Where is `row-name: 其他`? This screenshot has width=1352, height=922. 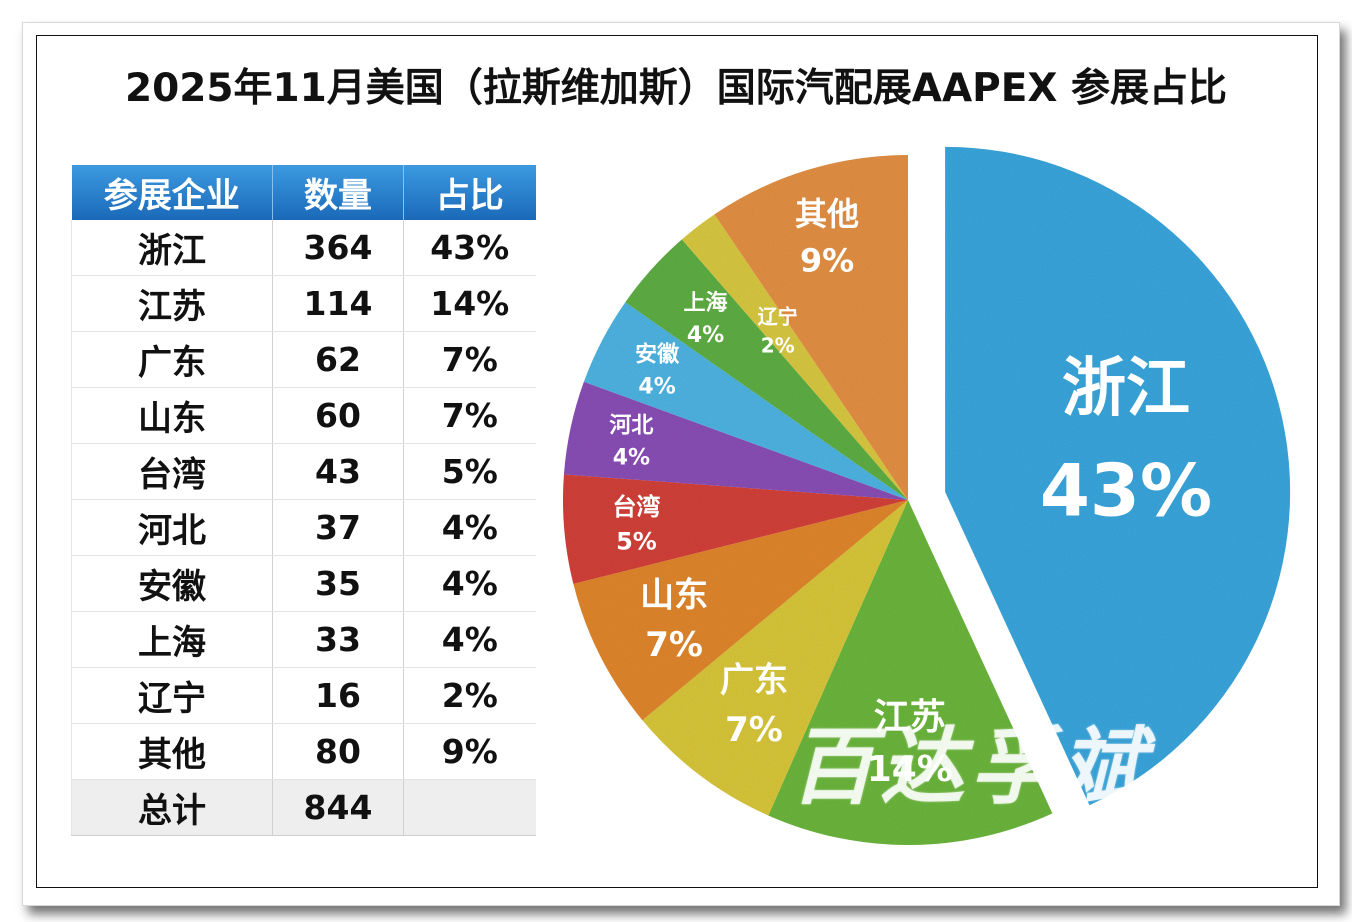
row-name: 其他 is located at coordinates (172, 751).